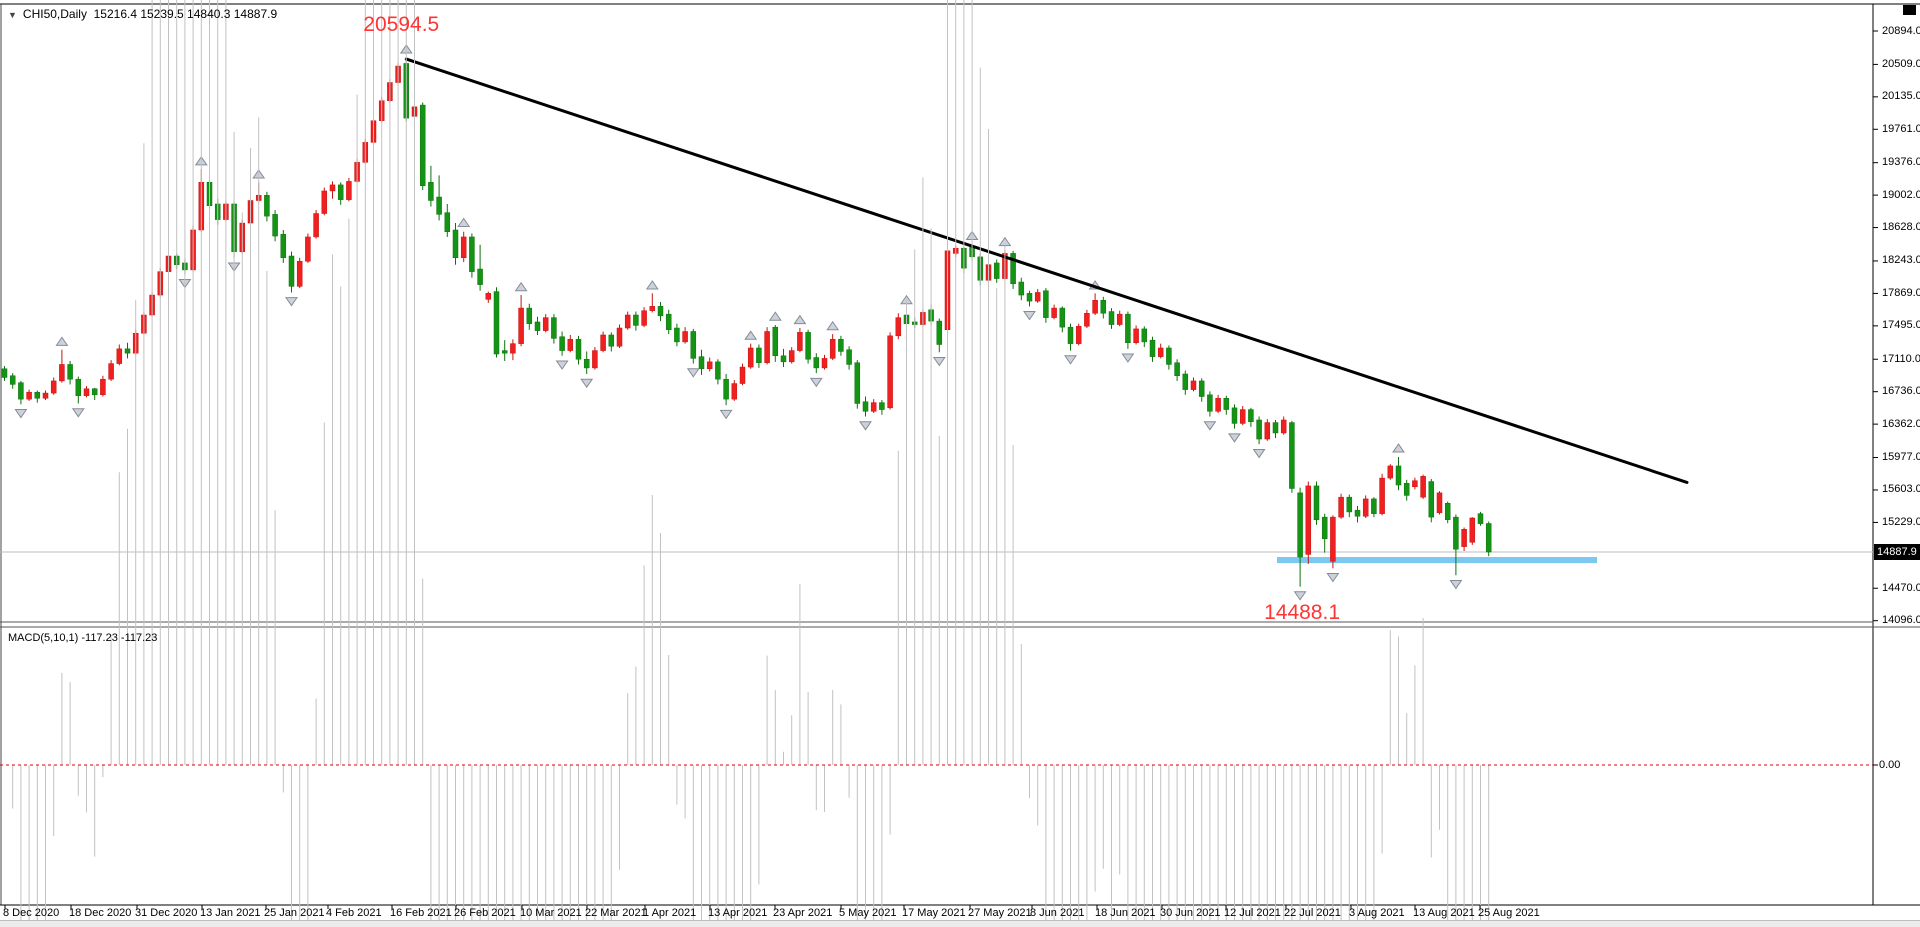  Describe the element at coordinates (1057, 913) in the screenshot. I see `time-axis-label: 8 Jun 2021` at that location.